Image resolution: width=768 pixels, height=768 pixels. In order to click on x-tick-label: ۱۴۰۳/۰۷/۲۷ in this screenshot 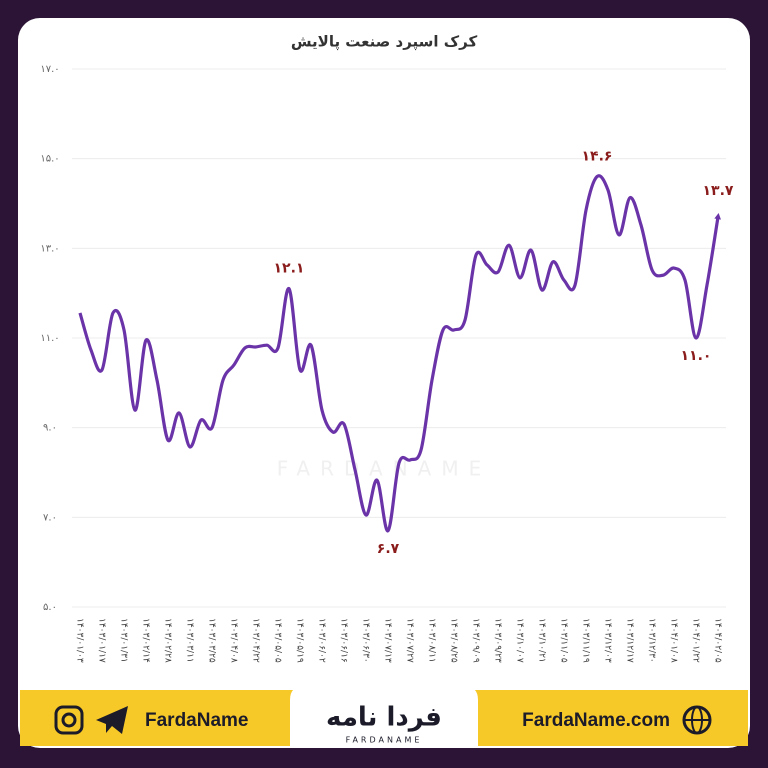, I will do `click(410, 640)`.